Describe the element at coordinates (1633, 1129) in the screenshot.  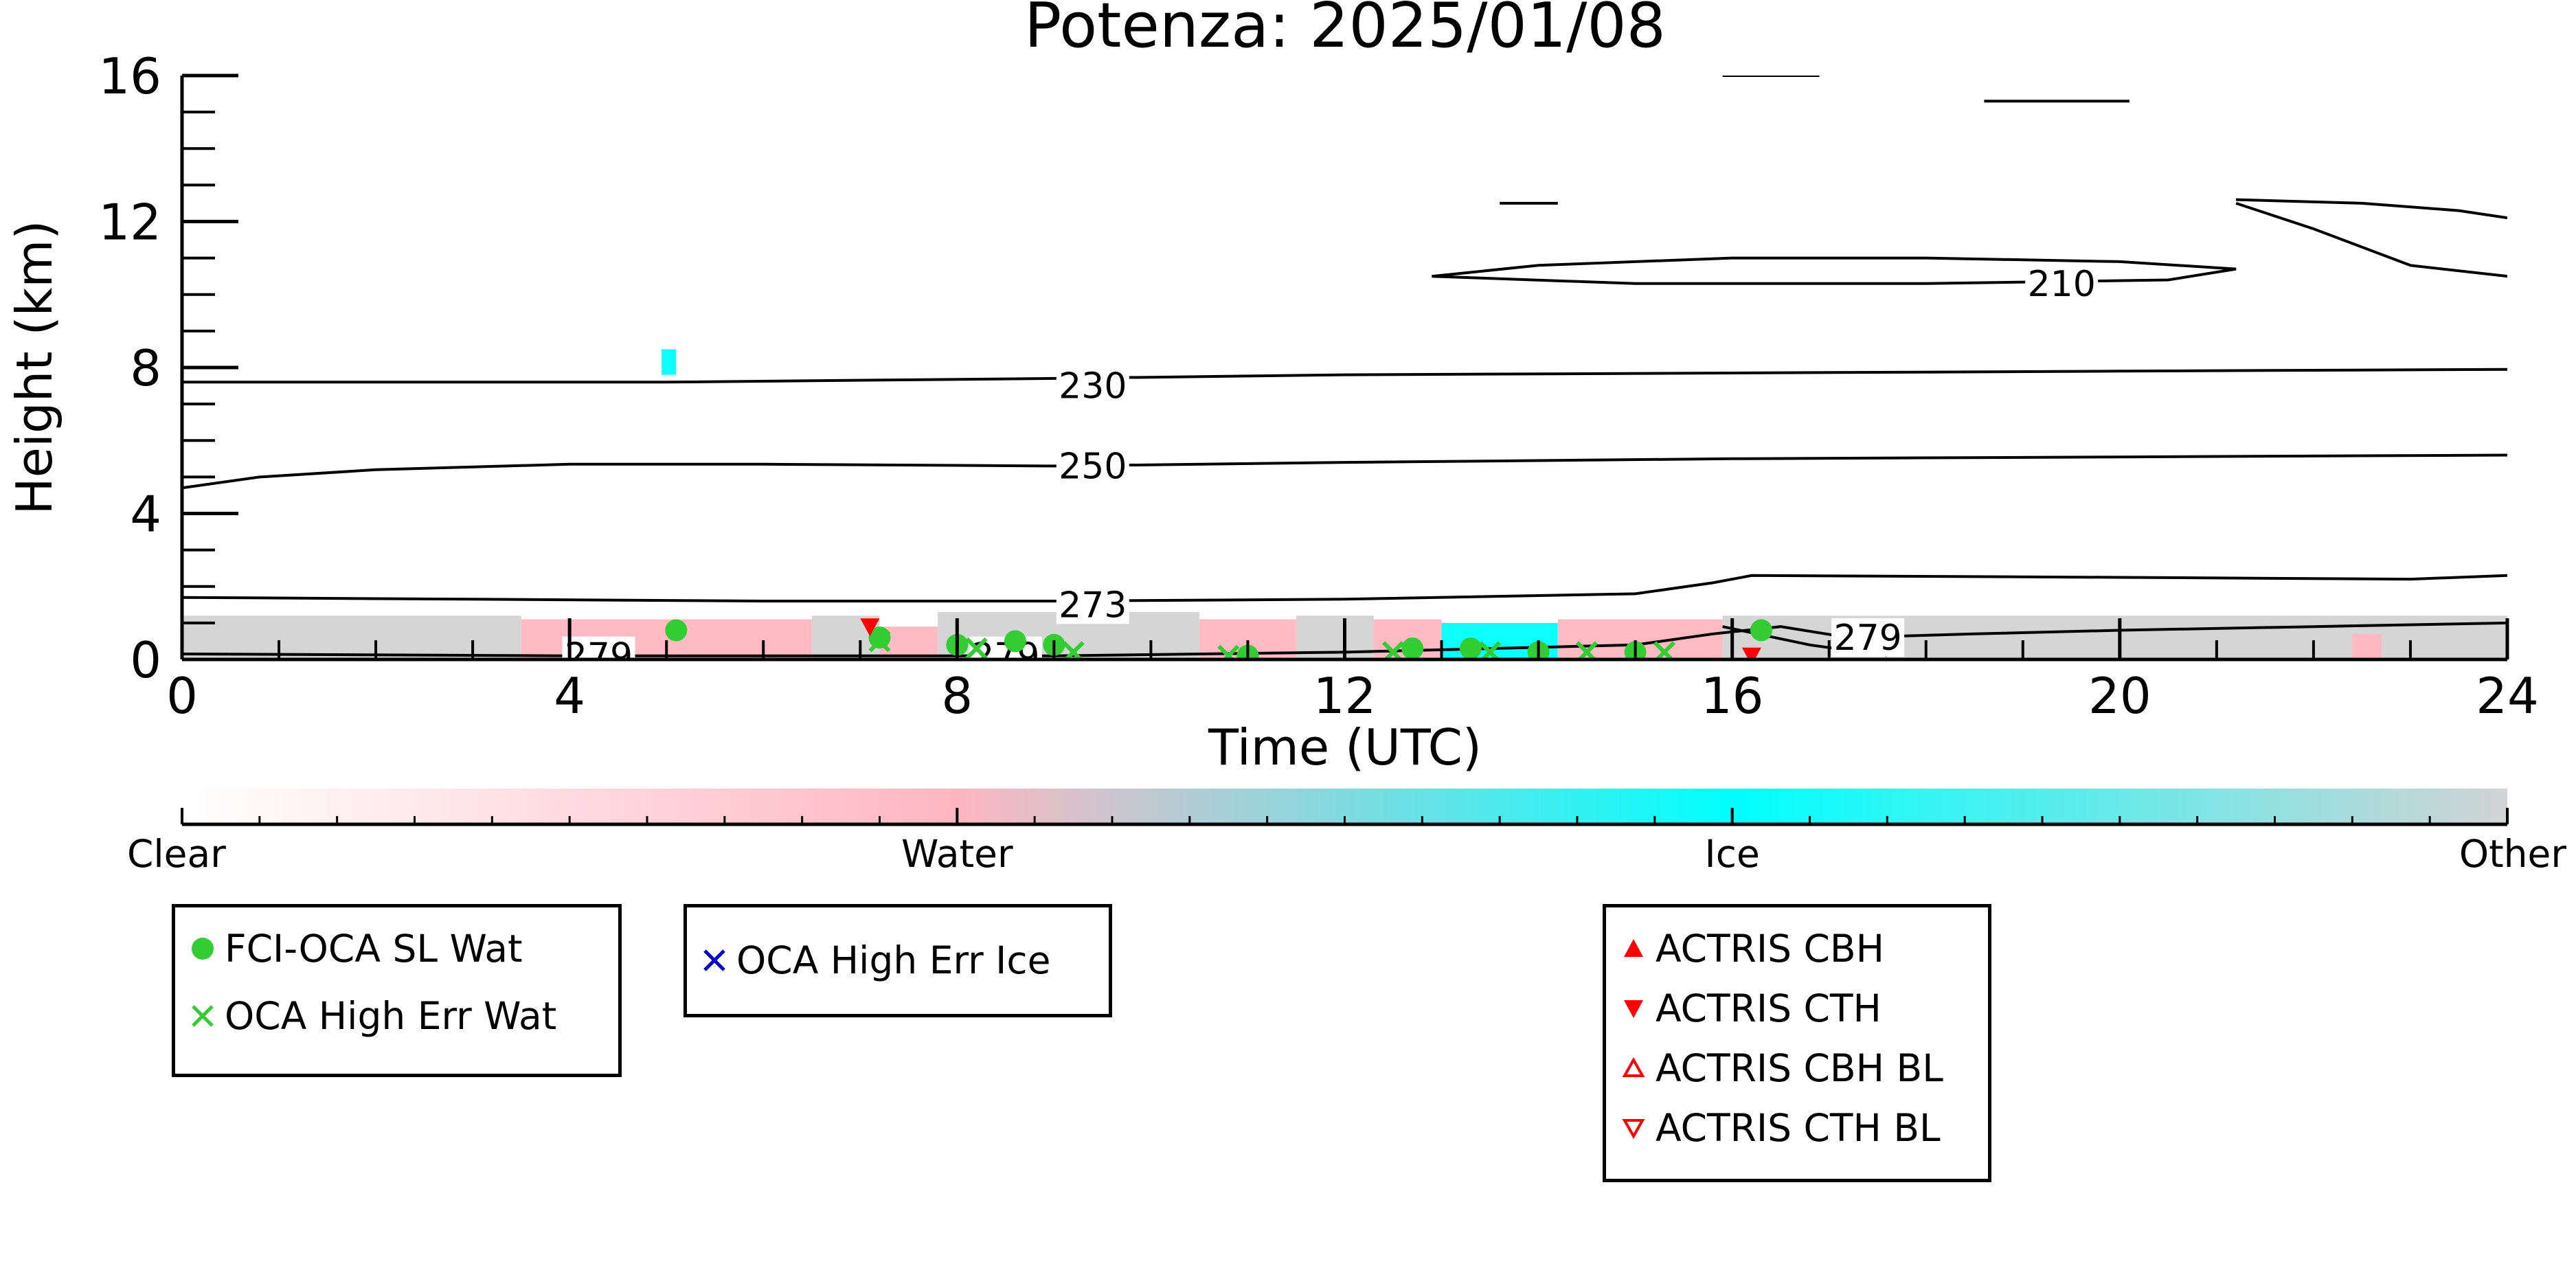
I see `red-open-triangle-down-icon` at that location.